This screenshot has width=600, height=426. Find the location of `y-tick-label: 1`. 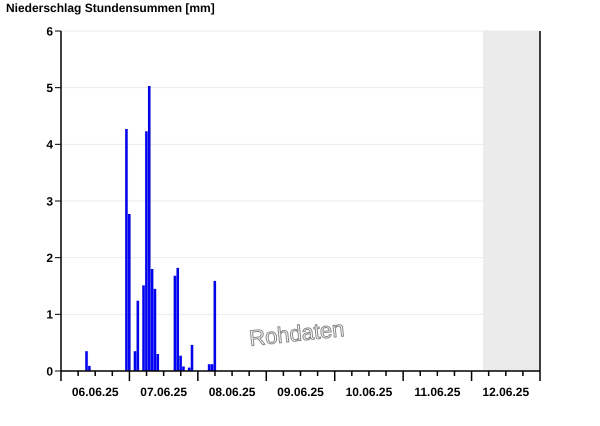

y-tick-label: 1 is located at coordinates (50, 315).